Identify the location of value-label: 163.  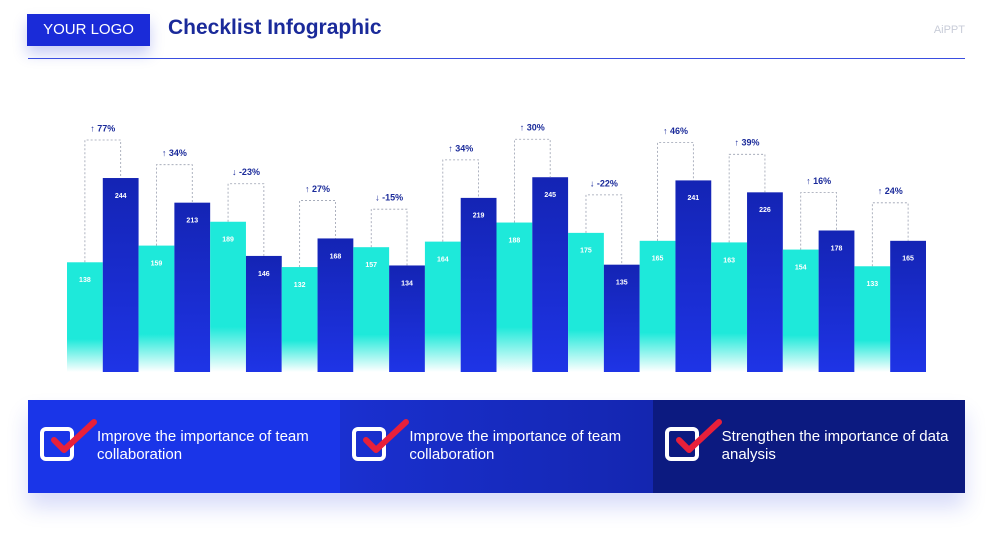
(729, 260).